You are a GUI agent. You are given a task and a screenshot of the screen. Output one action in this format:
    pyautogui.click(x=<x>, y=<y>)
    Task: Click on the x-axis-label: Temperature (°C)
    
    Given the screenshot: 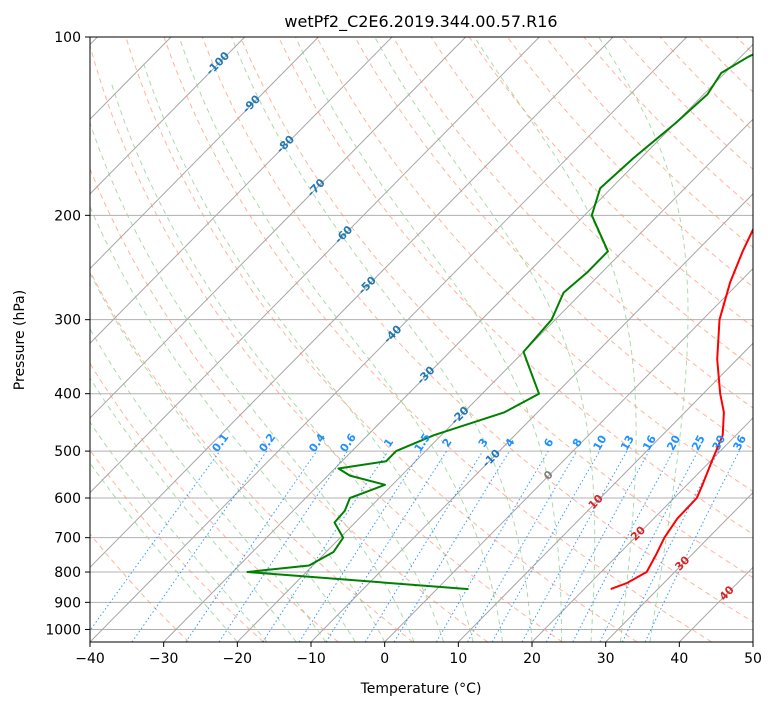 What is the action you would take?
    pyautogui.click(x=421, y=689)
    